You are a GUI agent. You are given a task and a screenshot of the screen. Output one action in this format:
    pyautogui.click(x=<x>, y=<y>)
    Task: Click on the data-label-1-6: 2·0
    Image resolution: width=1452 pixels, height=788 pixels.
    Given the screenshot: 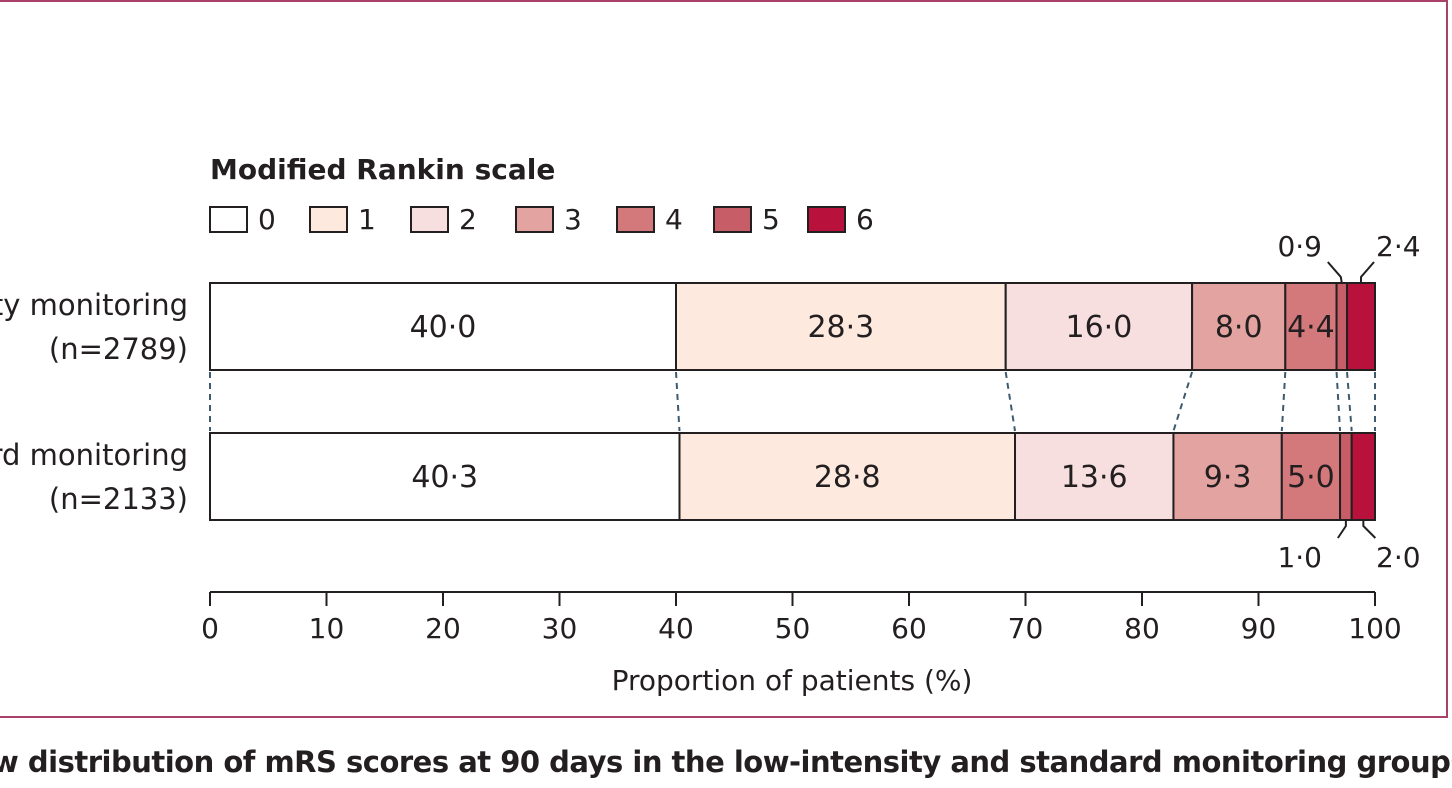 What is the action you would take?
    pyautogui.click(x=1398, y=557)
    